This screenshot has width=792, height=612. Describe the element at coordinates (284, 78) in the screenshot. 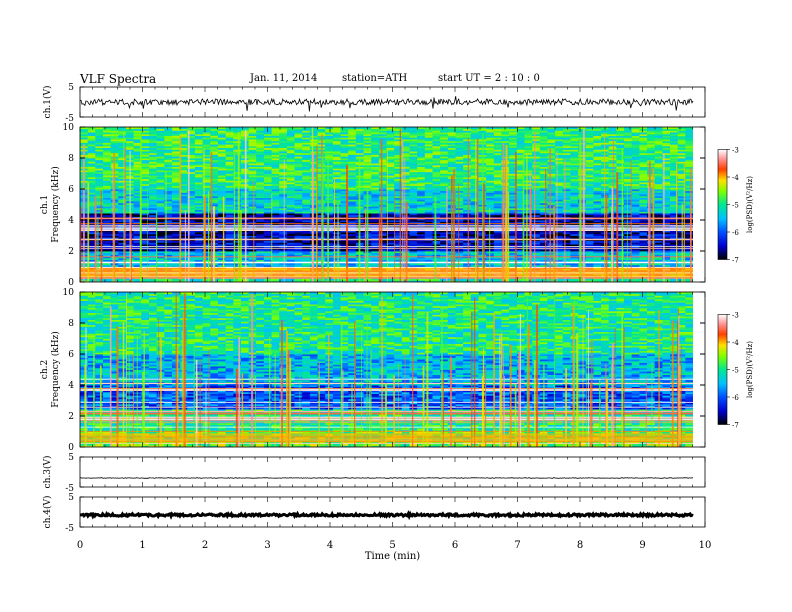

I see `date-label: Jan. 11, 2014` at that location.